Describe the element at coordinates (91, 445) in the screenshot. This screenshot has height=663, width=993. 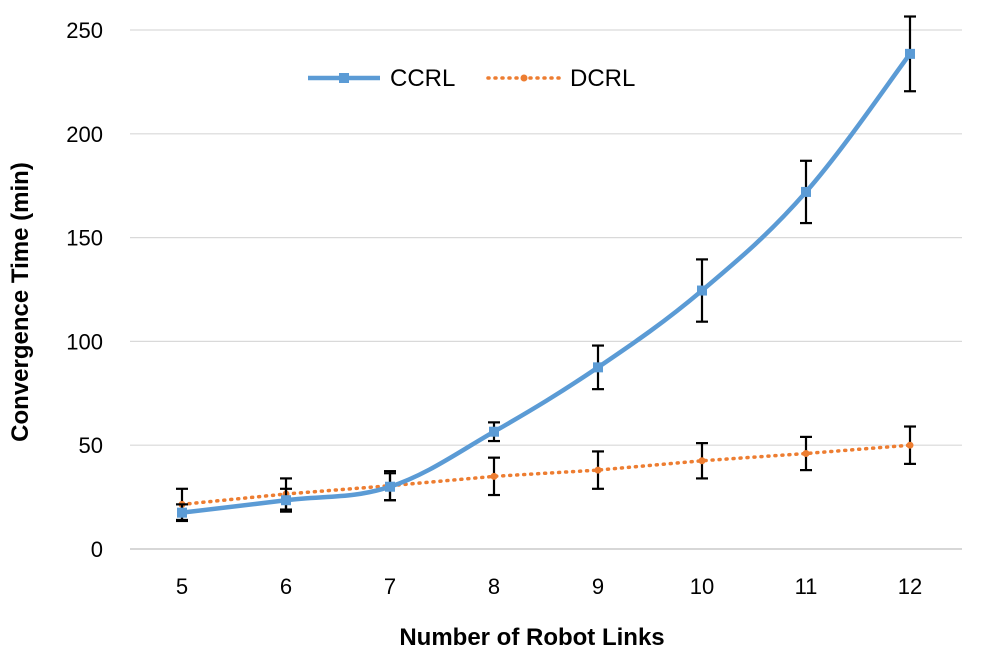
I see `y-tick-label: 50` at that location.